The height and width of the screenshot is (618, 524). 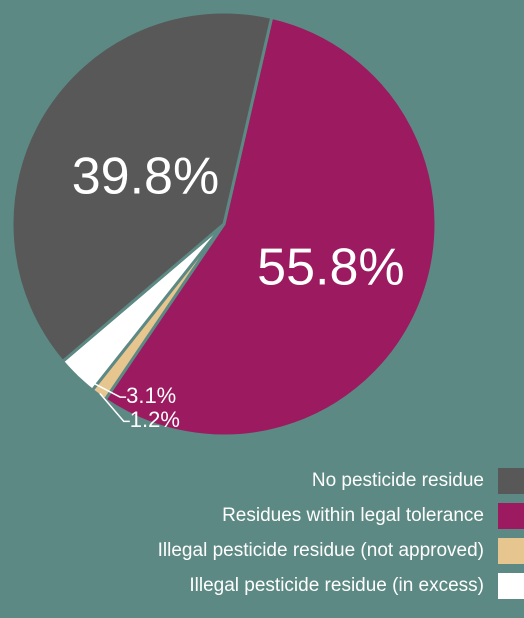 I want to click on legend-item-no-residue: No pesticide residue, so click(x=262, y=481).